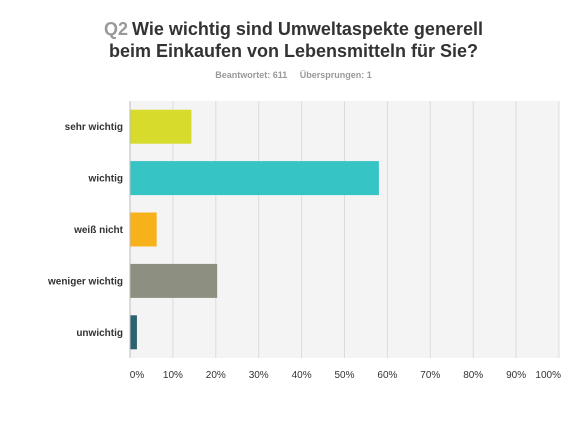 This screenshot has width=587, height=424. I want to click on skipped-count: Übersprungen: 1, so click(335, 75).